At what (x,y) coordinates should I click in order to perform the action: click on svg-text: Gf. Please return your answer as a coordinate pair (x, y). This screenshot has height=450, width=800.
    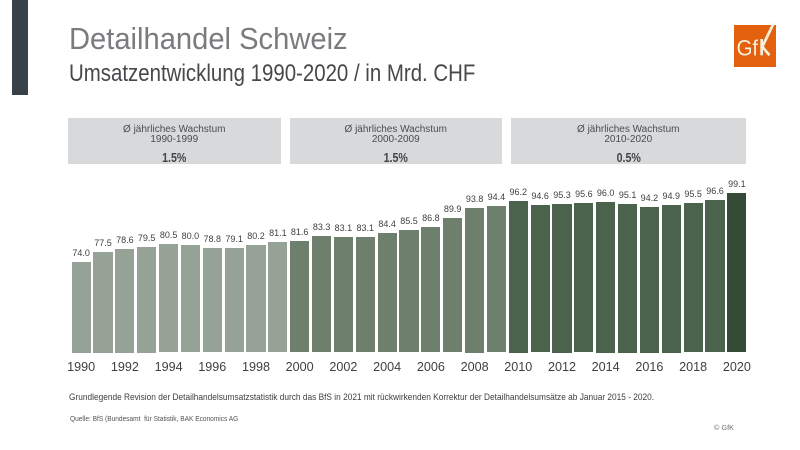
    Looking at the image, I should click on (748, 47).